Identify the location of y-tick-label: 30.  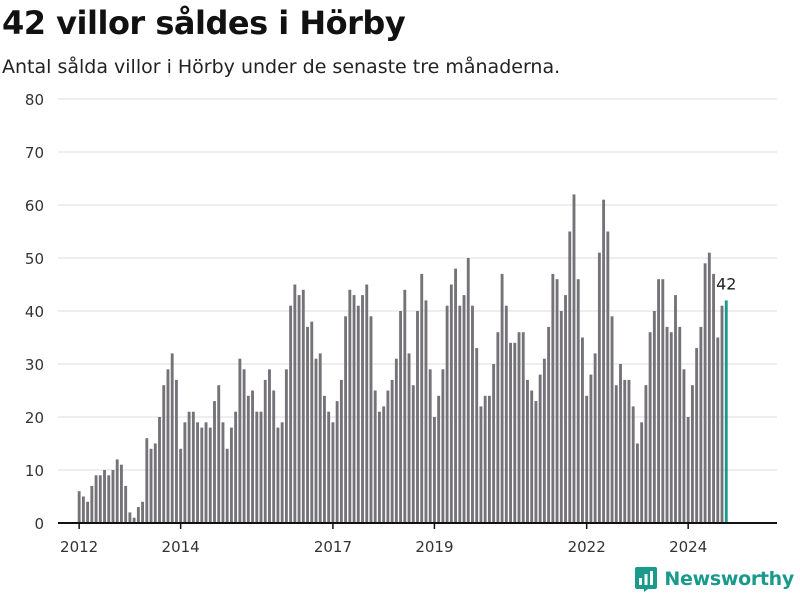
(34, 365).